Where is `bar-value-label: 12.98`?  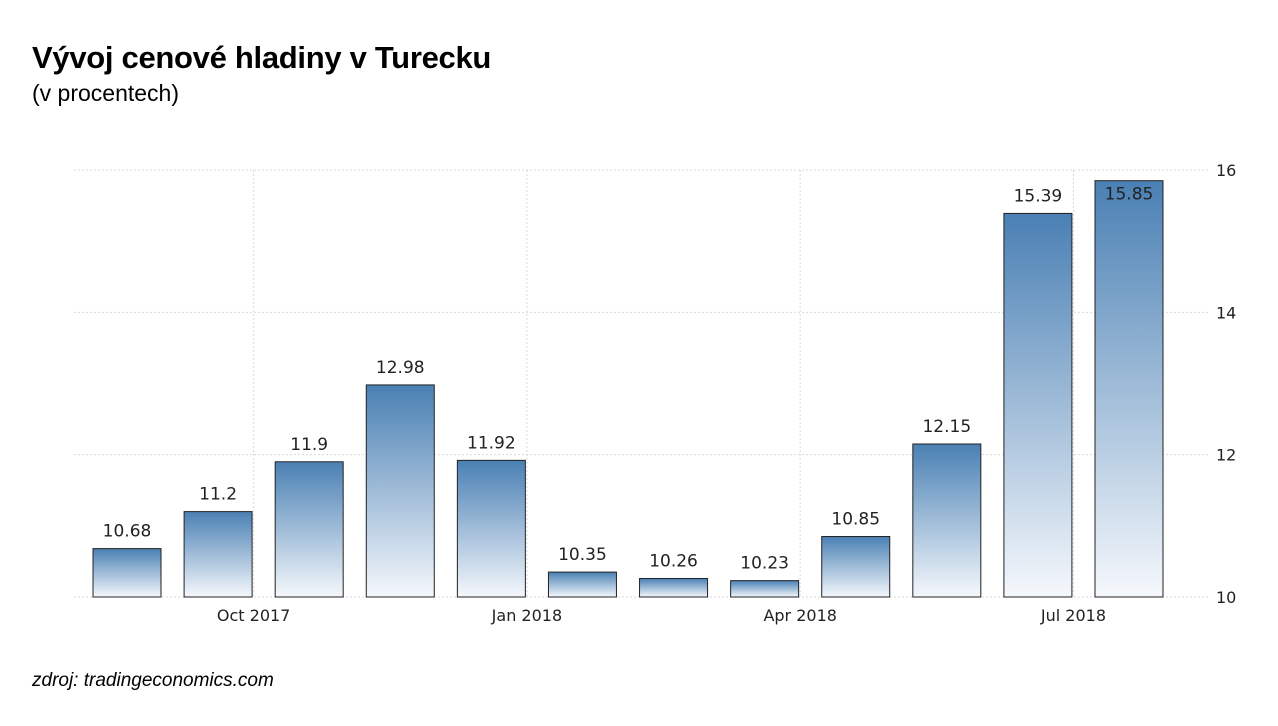
bar-value-label: 12.98 is located at coordinates (400, 368).